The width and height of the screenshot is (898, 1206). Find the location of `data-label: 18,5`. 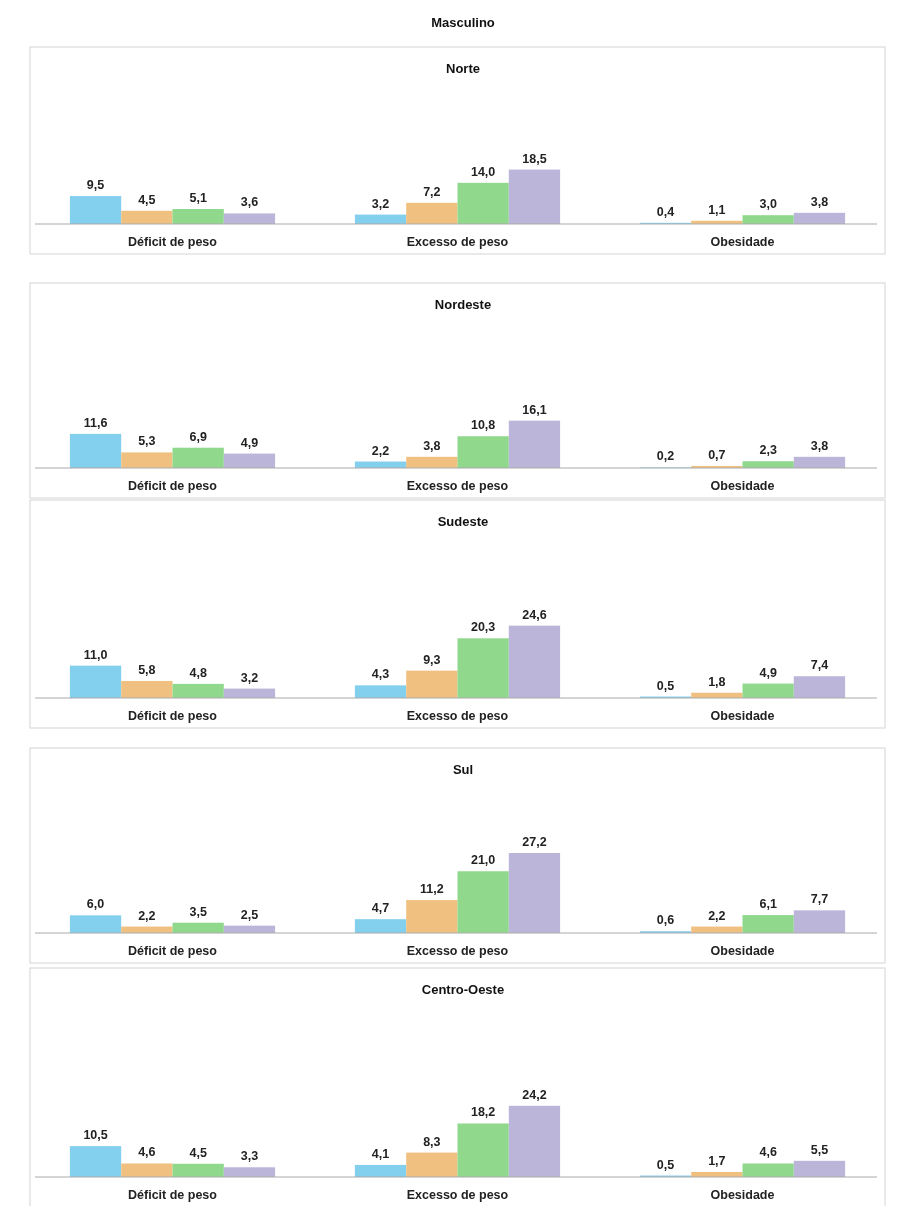

data-label: 18,5 is located at coordinates (534, 158).